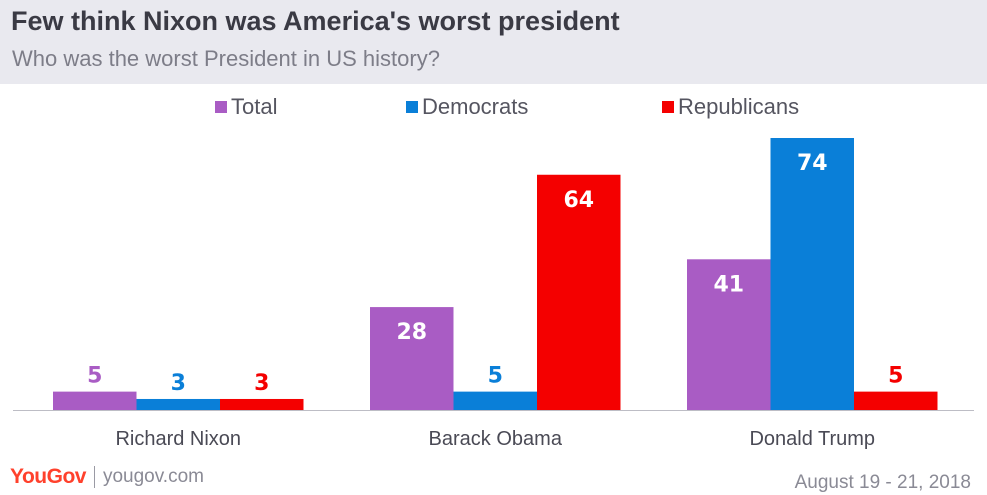  What do you see at coordinates (739, 106) in the screenshot?
I see `legend-label-republicans: Republicans` at bounding box center [739, 106].